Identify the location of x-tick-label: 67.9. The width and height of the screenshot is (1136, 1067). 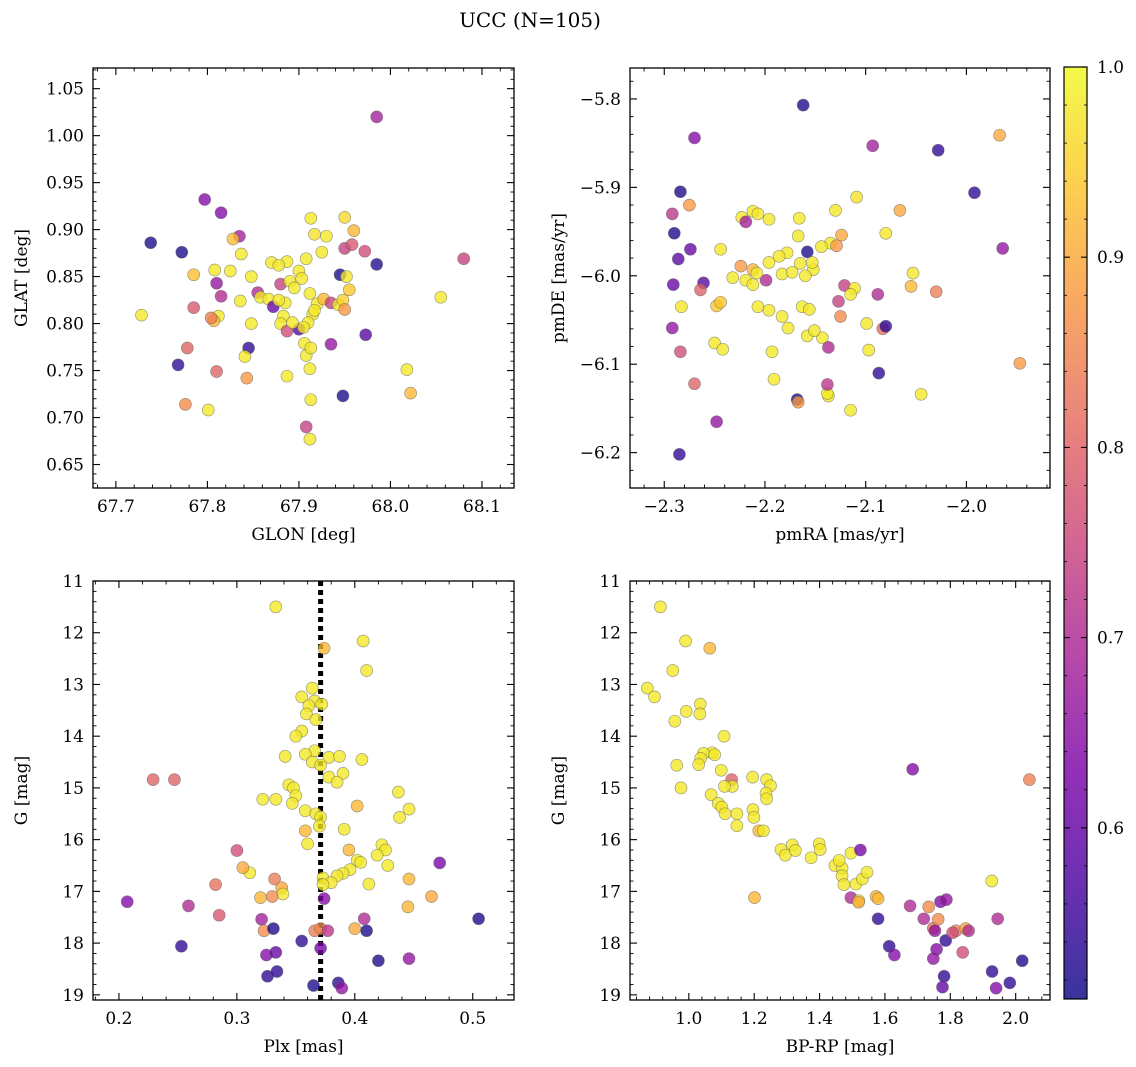
(299, 507).